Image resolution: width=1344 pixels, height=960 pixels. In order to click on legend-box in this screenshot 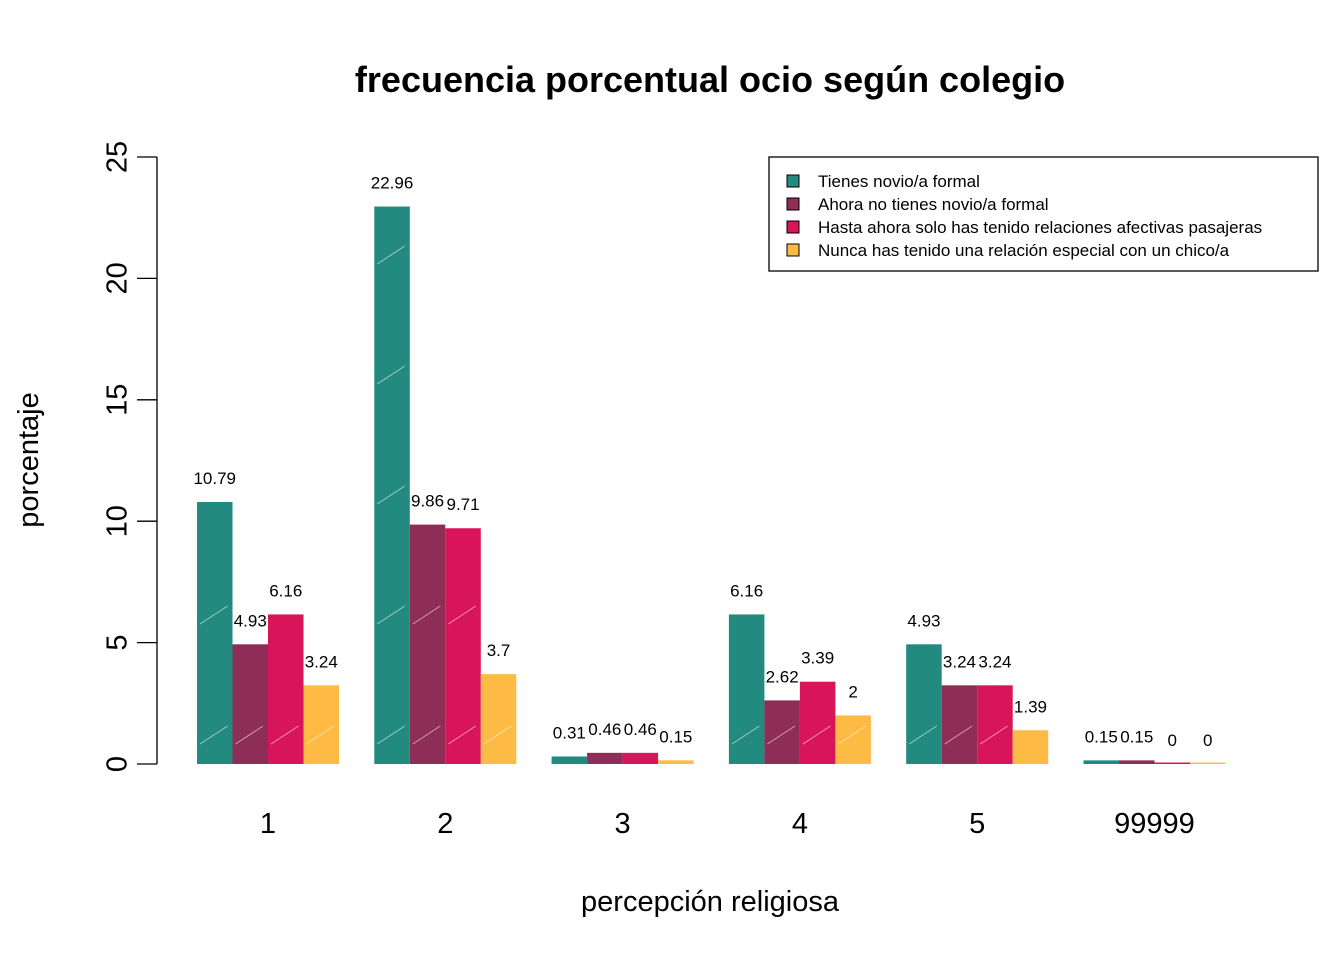, I will do `click(1043, 214)`.